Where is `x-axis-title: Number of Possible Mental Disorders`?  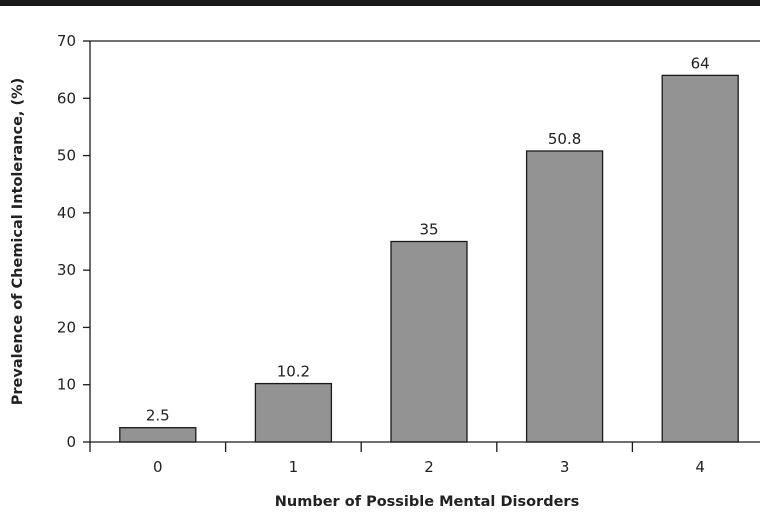 x-axis-title: Number of Possible Mental Disorders is located at coordinates (427, 502).